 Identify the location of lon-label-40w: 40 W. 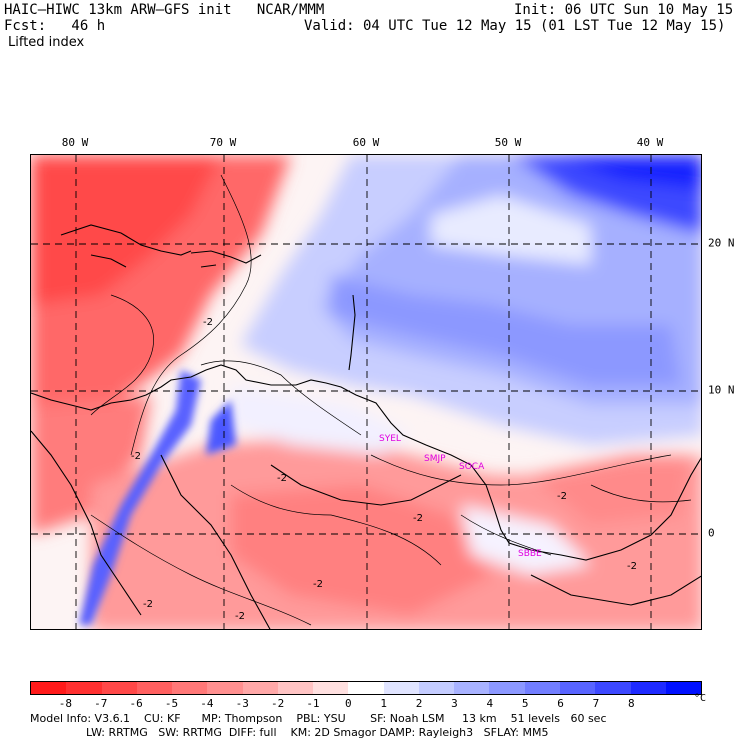
(650, 142).